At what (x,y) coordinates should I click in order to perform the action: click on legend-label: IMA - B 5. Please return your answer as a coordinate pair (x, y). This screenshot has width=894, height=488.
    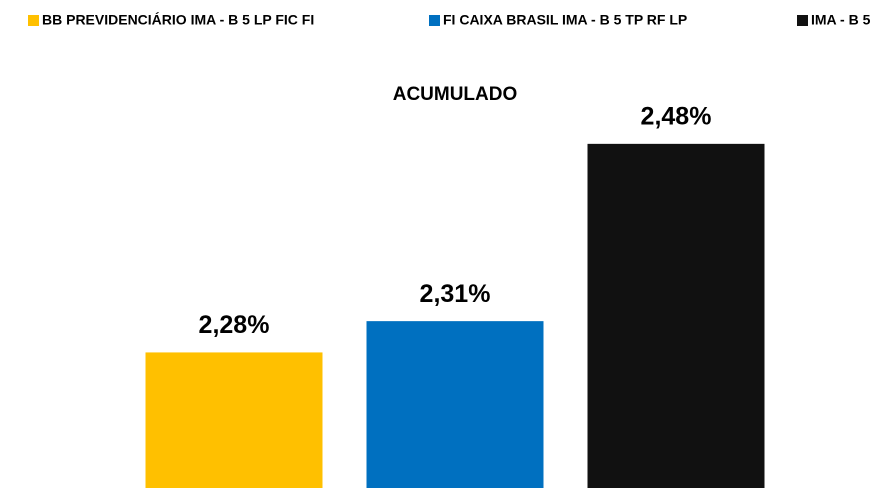
    Looking at the image, I should click on (841, 20).